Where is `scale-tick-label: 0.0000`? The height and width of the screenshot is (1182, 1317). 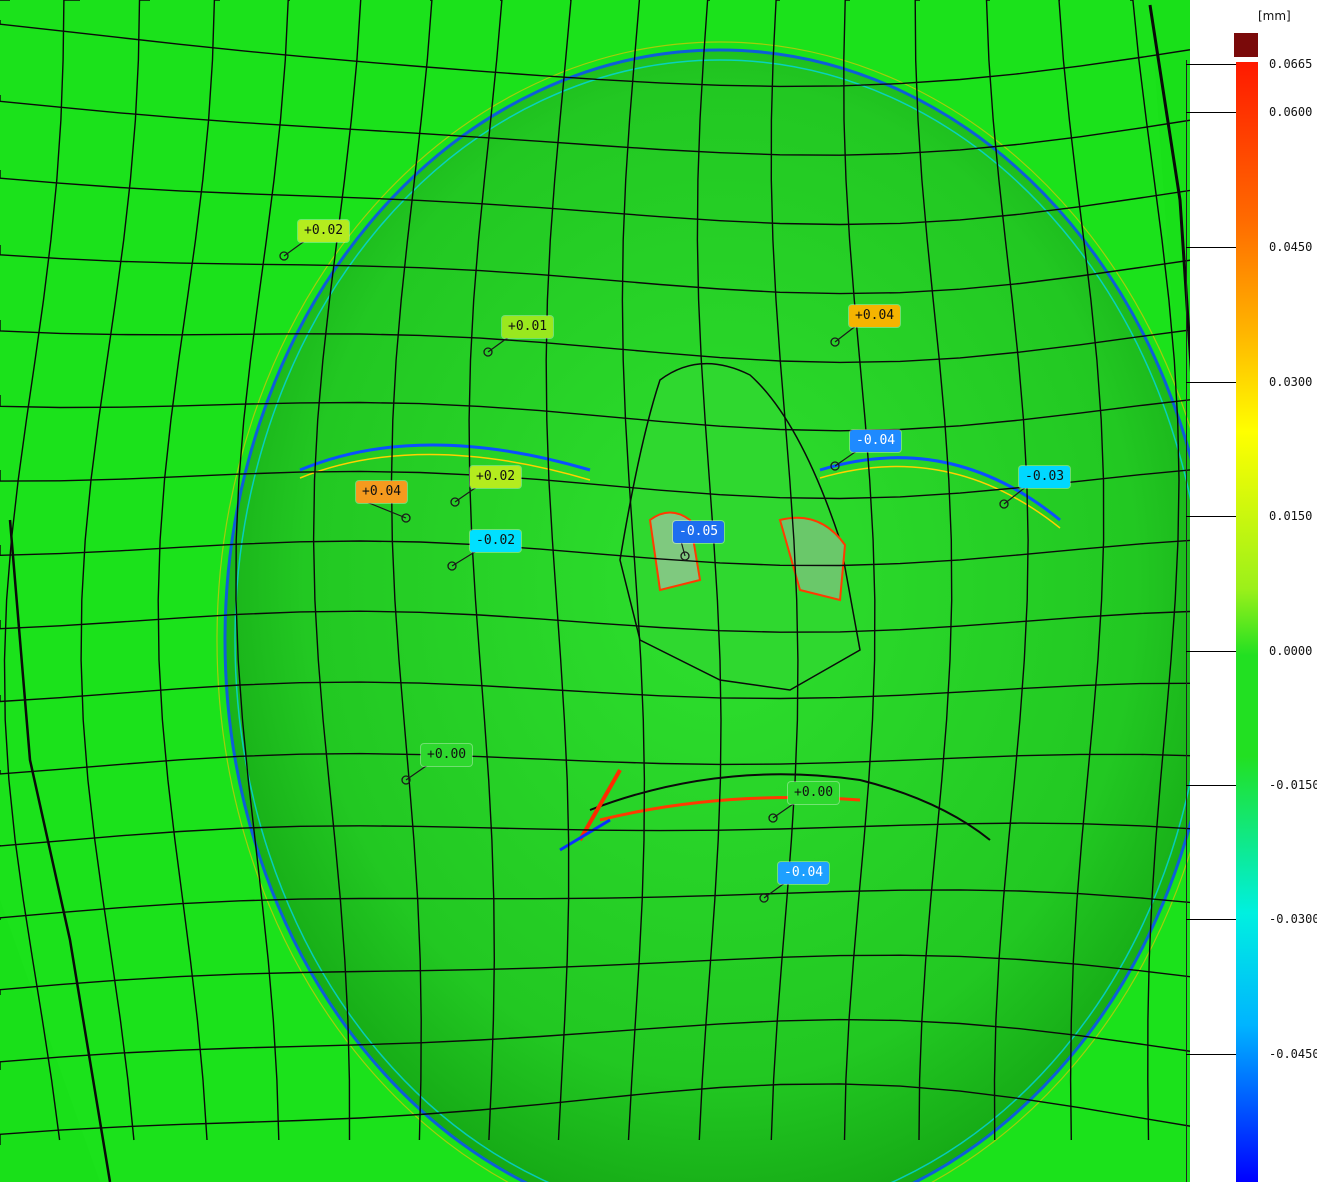 scale-tick-label: 0.0000 is located at coordinates (1291, 651).